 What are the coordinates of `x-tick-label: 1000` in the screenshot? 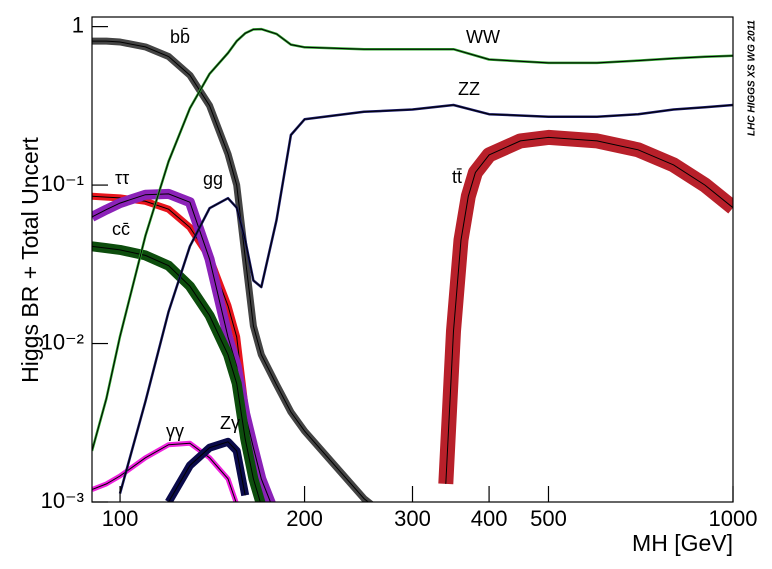 It's located at (733, 518).